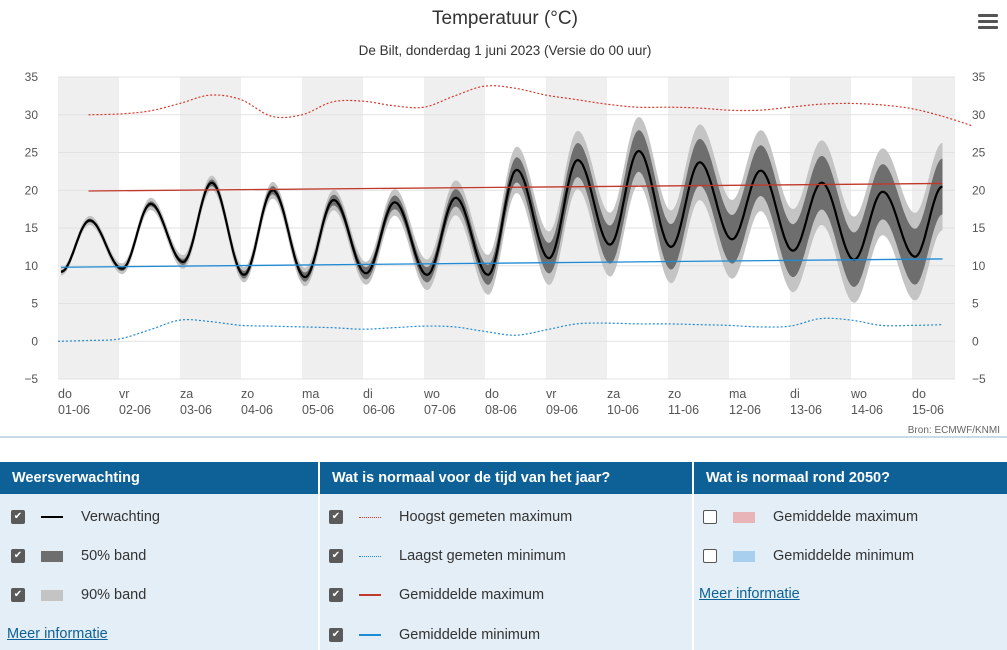  What do you see at coordinates (975, 304) in the screenshot?
I see `y-tick-label-right: 5` at bounding box center [975, 304].